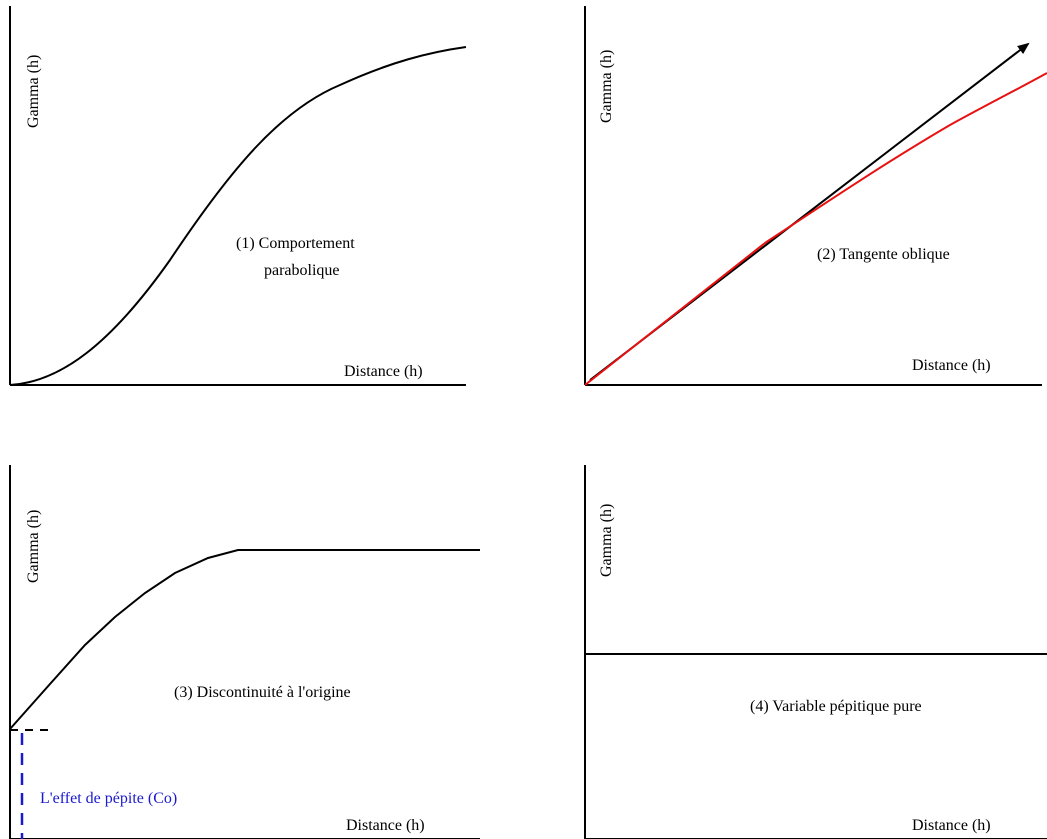  I want to click on panel-caption: (2) Tangente oblique, so click(883, 254).